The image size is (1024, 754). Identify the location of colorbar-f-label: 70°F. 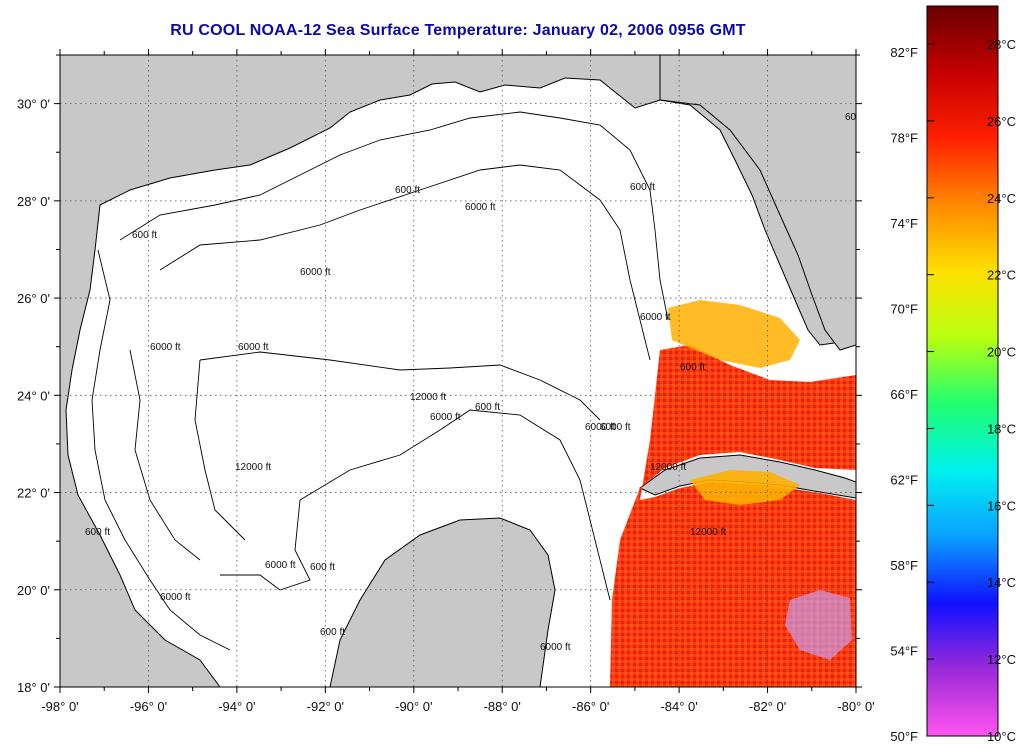
(904, 309).